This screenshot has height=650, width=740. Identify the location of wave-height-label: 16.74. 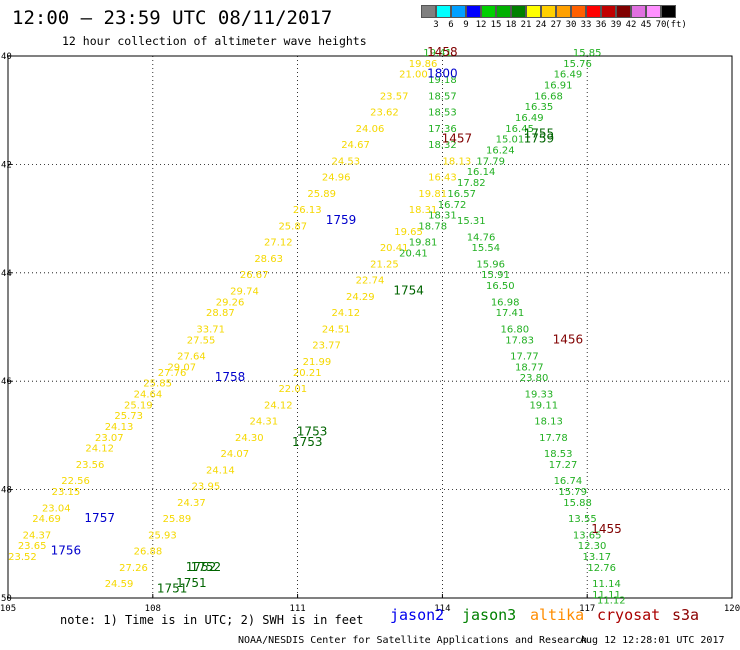
(568, 481).